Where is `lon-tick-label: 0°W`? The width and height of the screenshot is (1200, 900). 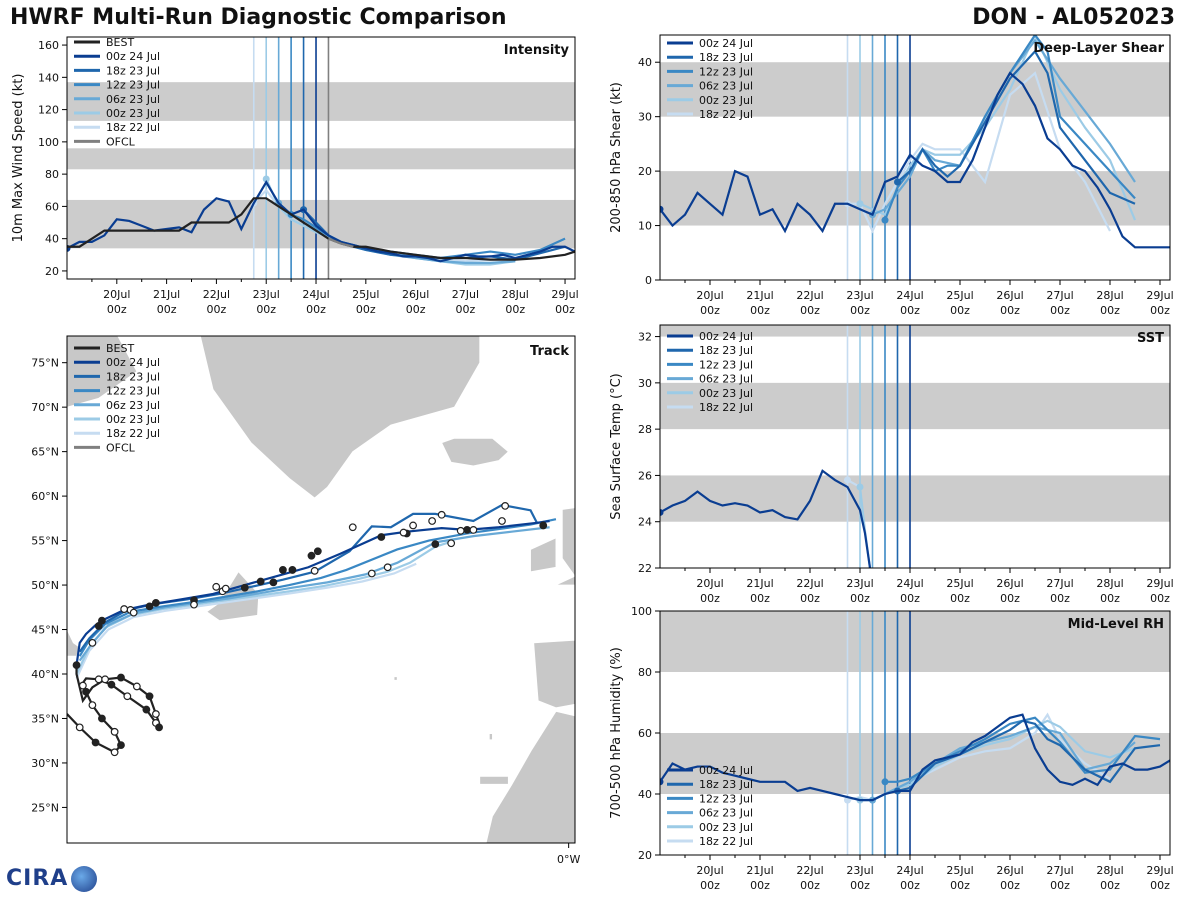 lon-tick-label: 0°W is located at coordinates (568, 859).